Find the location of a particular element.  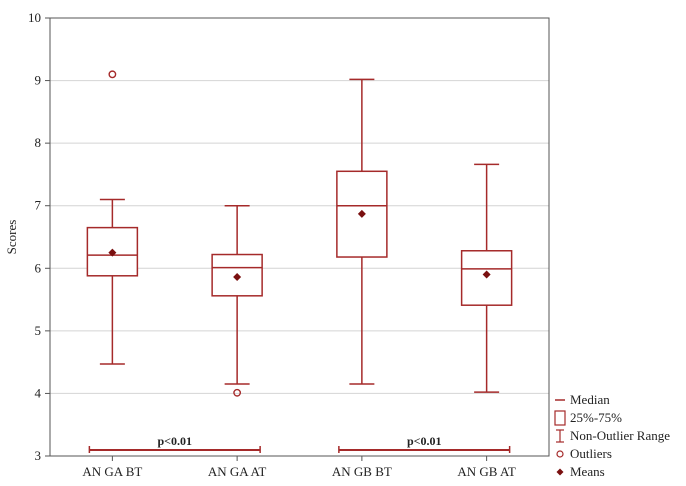

x-tick-label: AN GB AT is located at coordinates (486, 471).